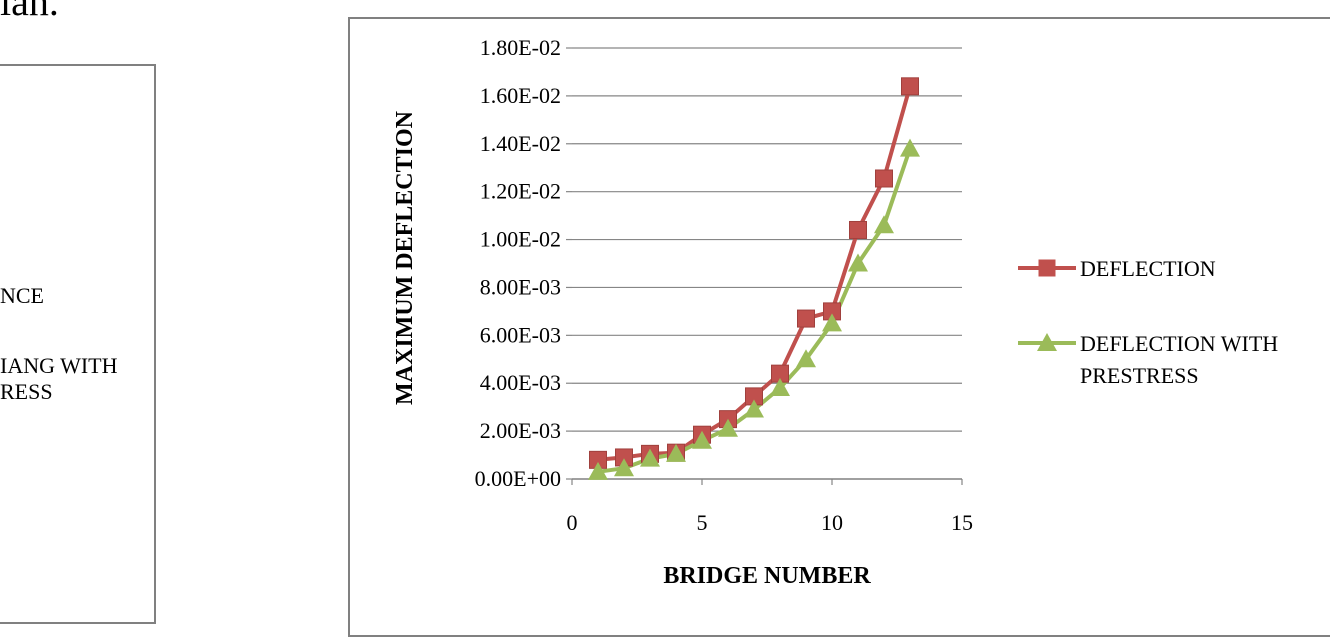 The width and height of the screenshot is (1330, 637). I want to click on left-chart-frame, so click(78, 344).